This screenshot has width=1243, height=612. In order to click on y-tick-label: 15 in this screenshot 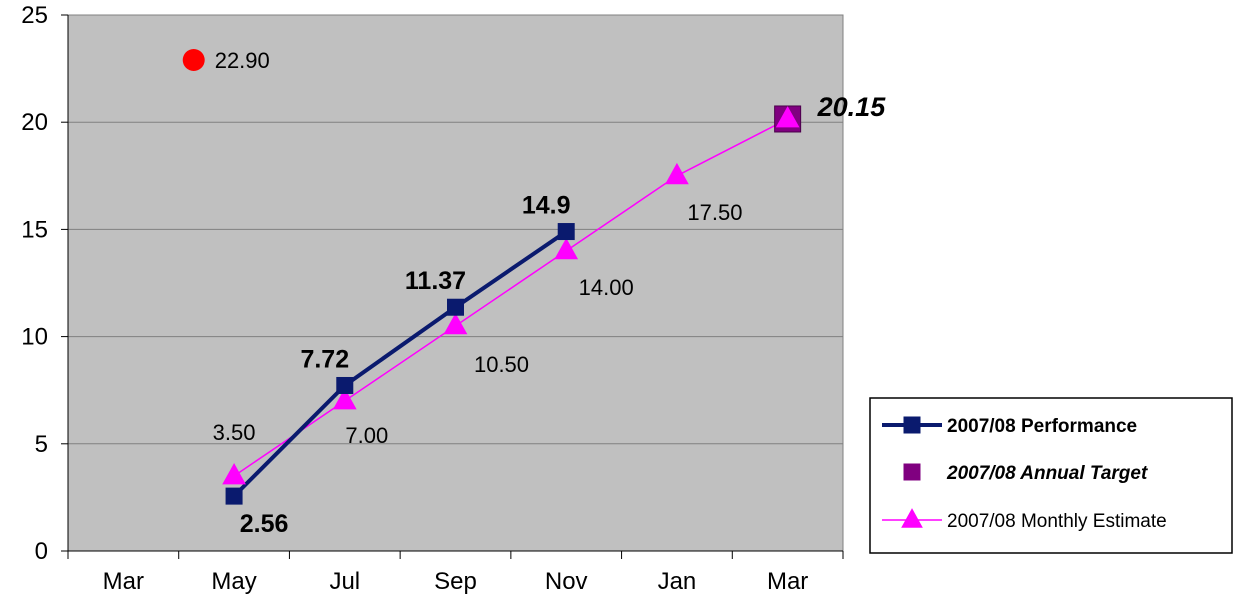, I will do `click(34, 229)`.